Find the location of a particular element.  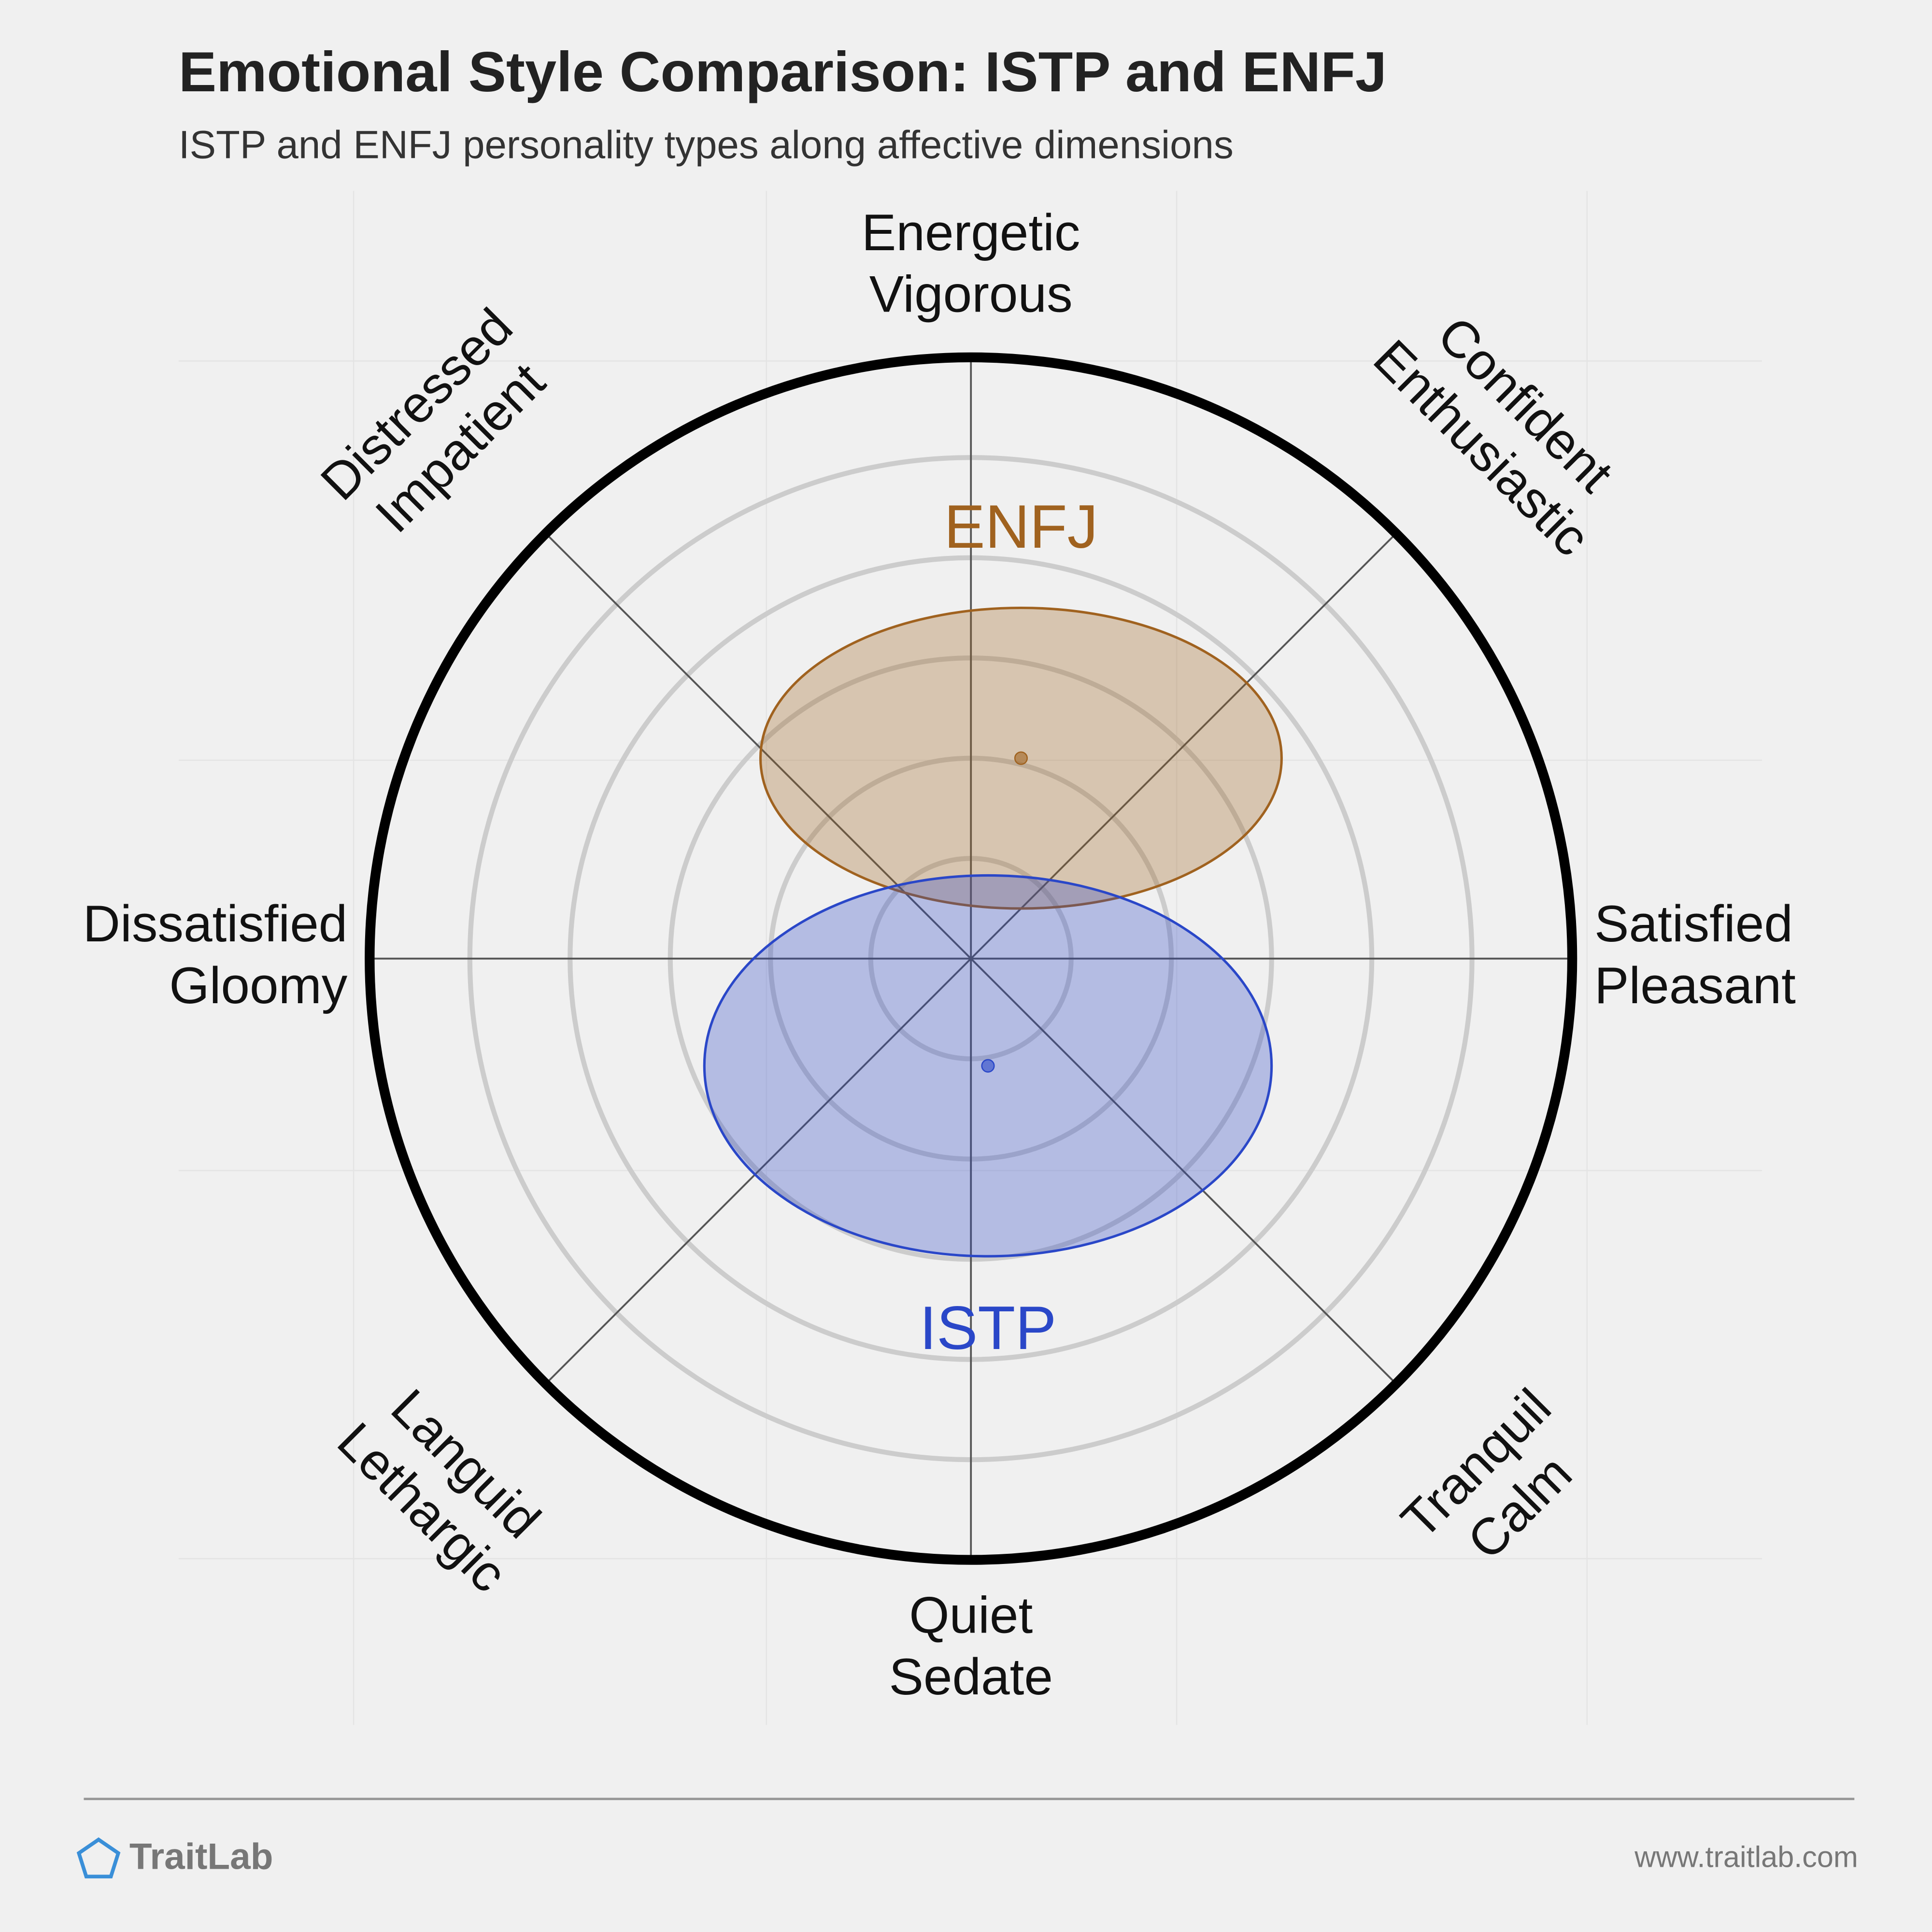

axis-label-line: Quiet is located at coordinates (971, 1615).